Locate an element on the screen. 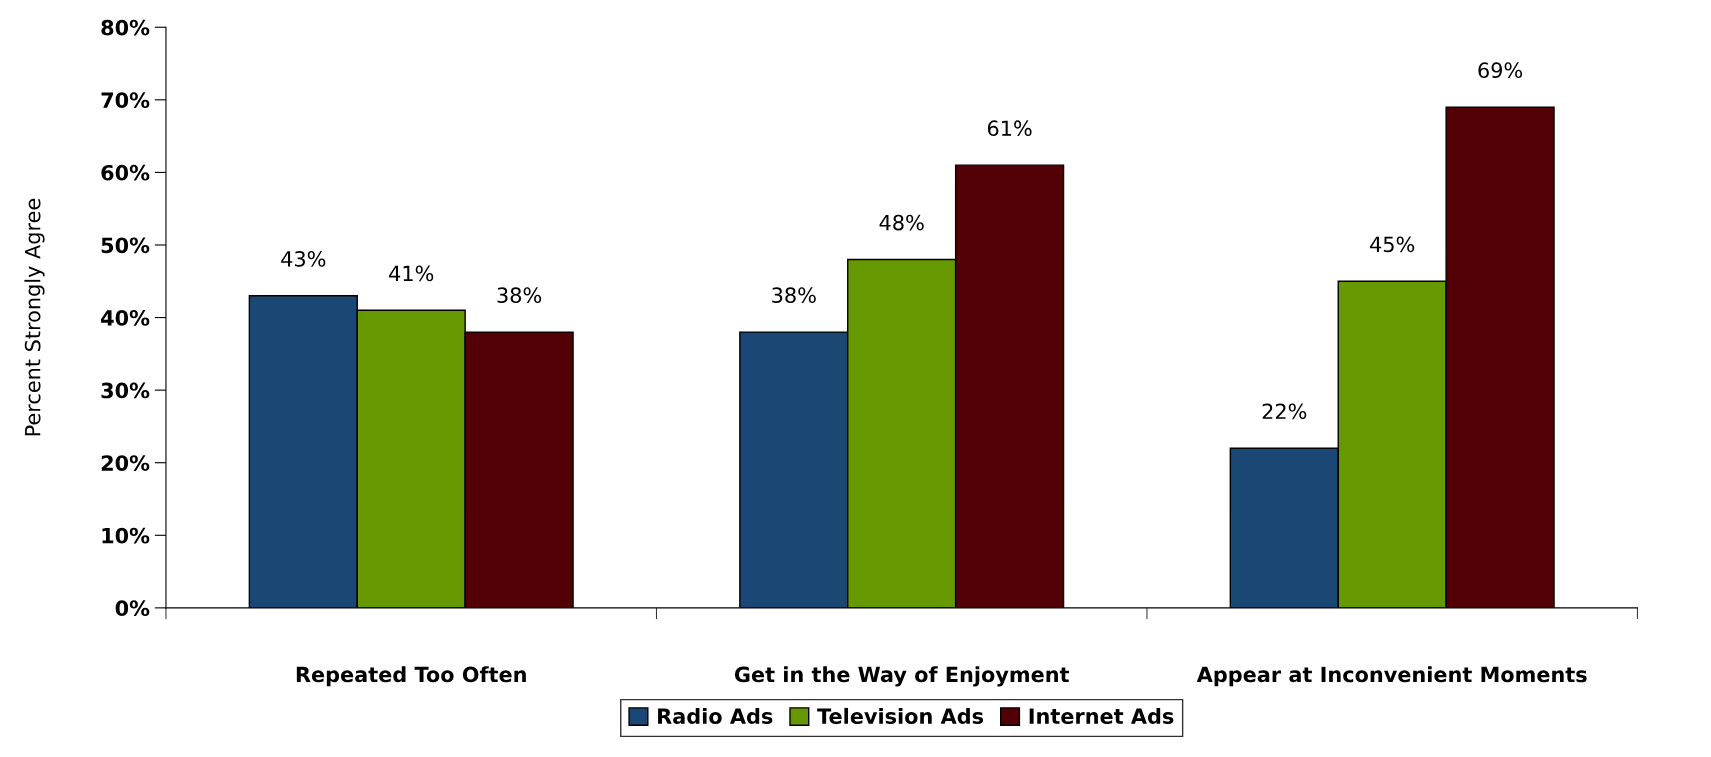 This screenshot has width=1711, height=757. data-label: 69% is located at coordinates (1500, 70).